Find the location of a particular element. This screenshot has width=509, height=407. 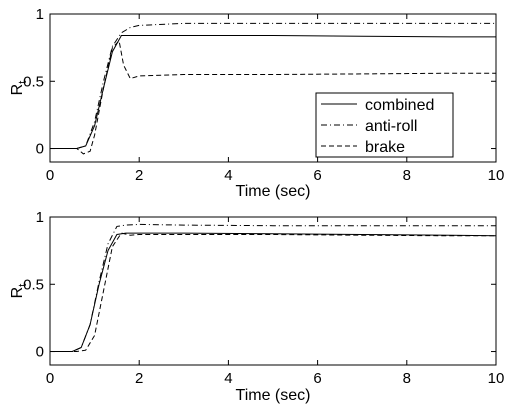

legend-label-anti-roll: anti-roll is located at coordinates (391, 126).